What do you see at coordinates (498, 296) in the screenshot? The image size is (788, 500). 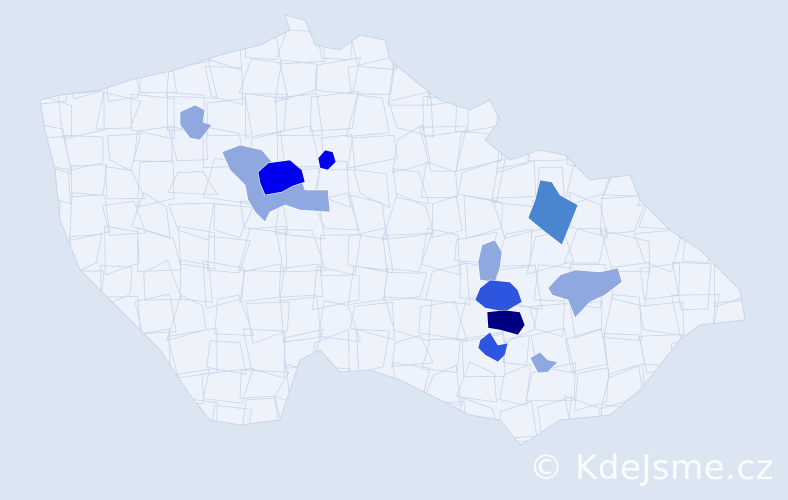 I see `highlighted-district-r8` at bounding box center [498, 296].